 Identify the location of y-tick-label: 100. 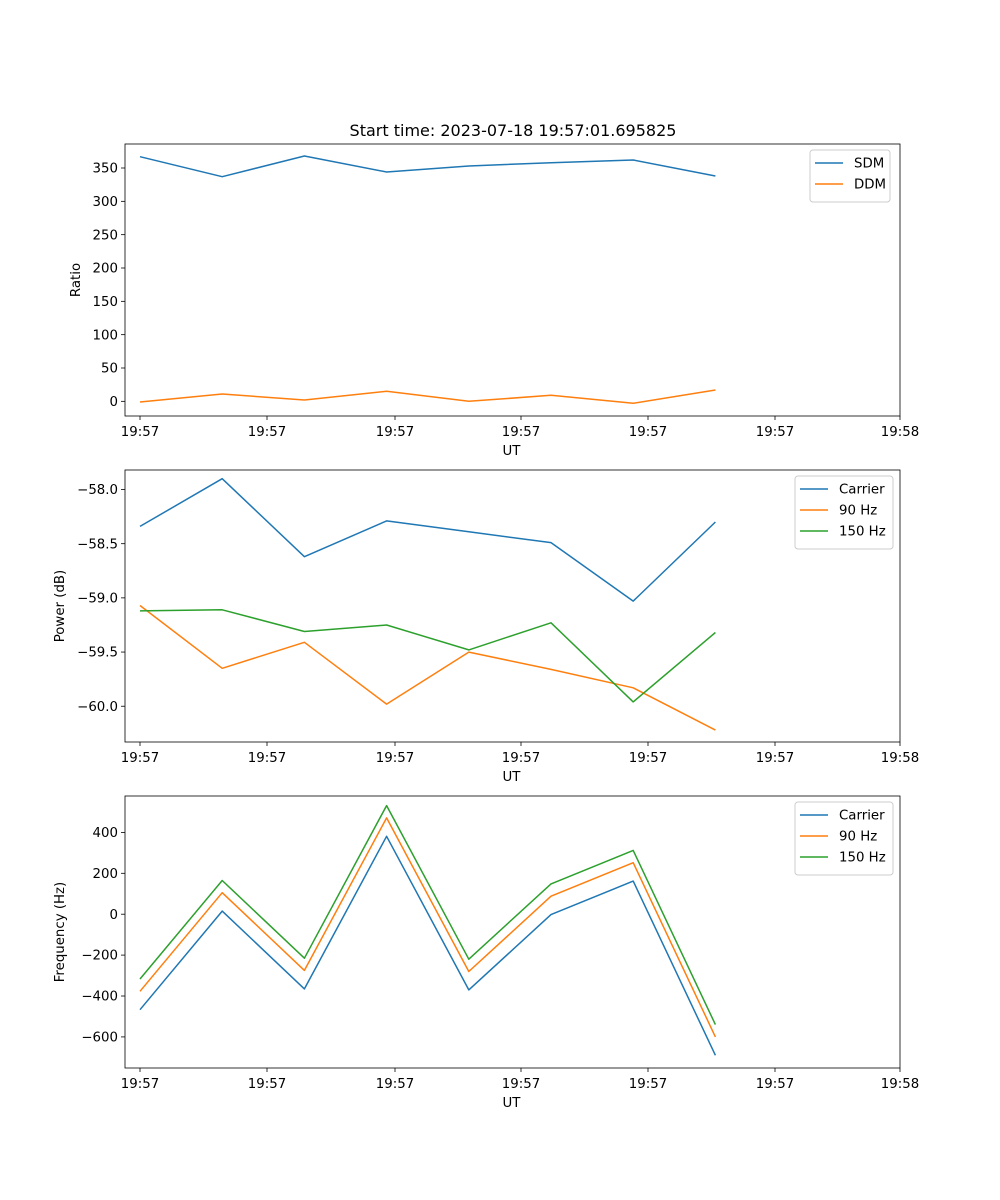
(105, 335).